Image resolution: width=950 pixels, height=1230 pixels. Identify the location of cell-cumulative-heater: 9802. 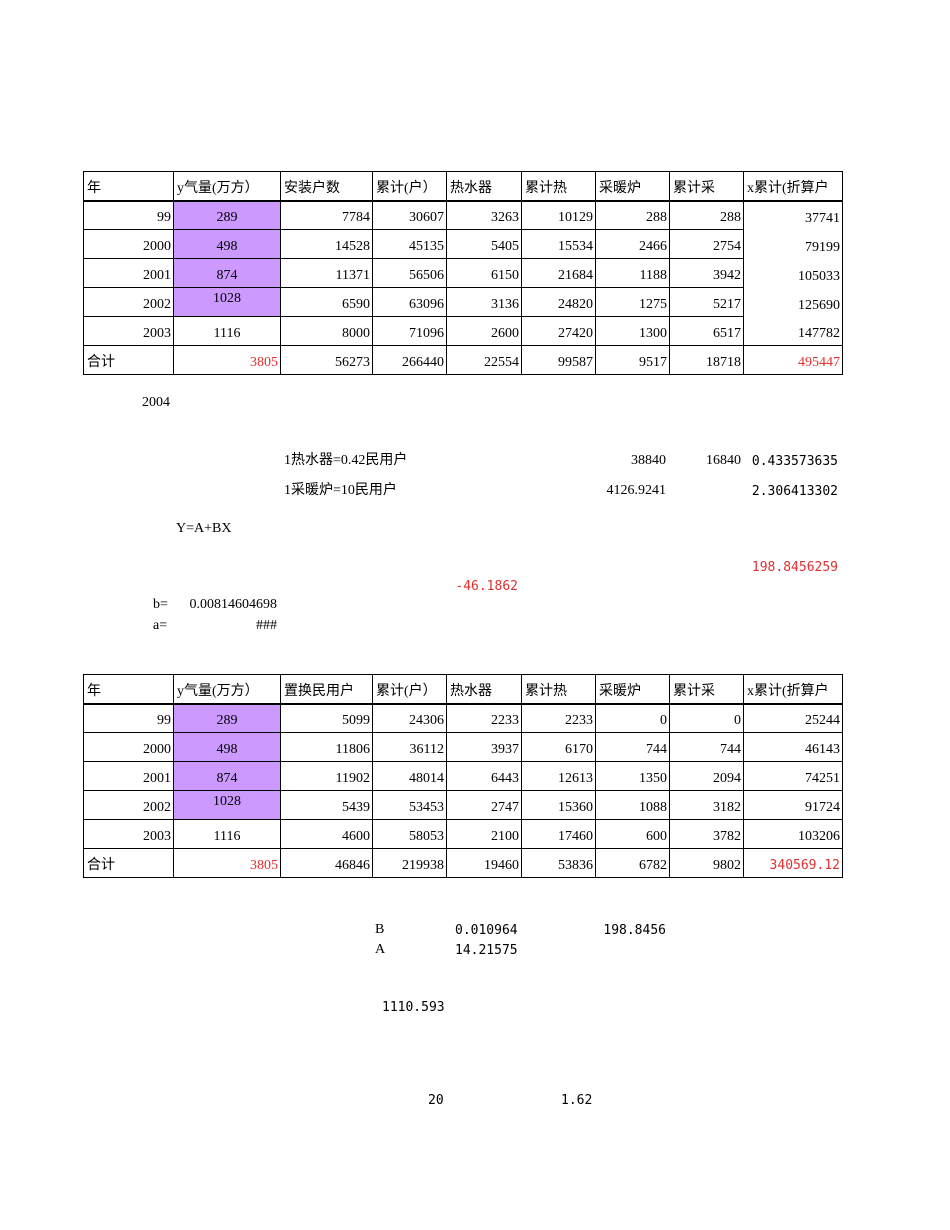
(706, 863).